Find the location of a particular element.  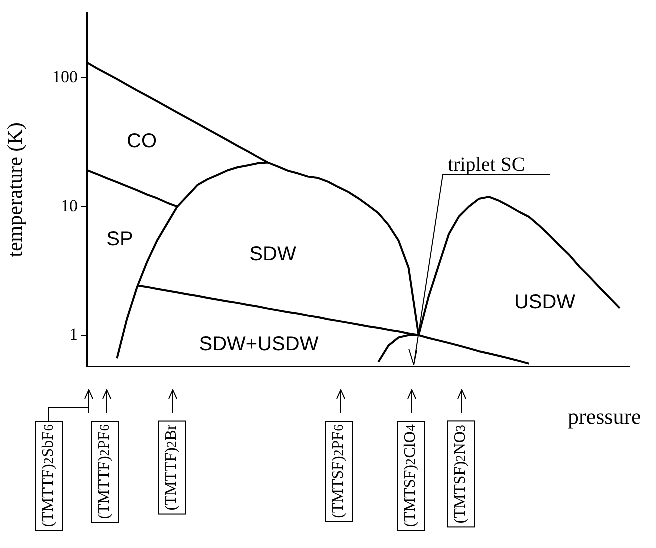

annotation: triplet SC is located at coordinates (487, 165).